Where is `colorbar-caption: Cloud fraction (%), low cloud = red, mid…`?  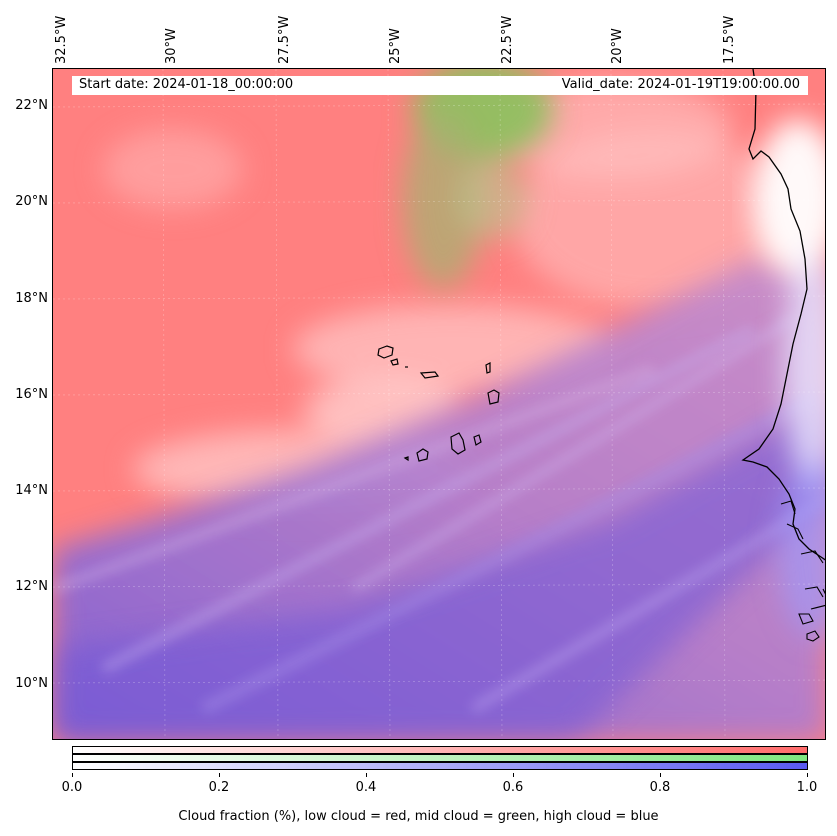 colorbar-caption: Cloud fraction (%), low cloud = red, mid… is located at coordinates (418, 816).